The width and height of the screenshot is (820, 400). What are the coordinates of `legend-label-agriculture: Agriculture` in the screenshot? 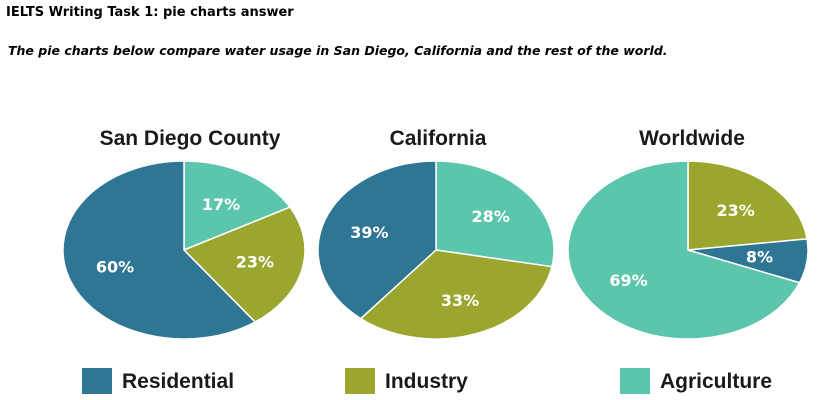 It's located at (716, 381).